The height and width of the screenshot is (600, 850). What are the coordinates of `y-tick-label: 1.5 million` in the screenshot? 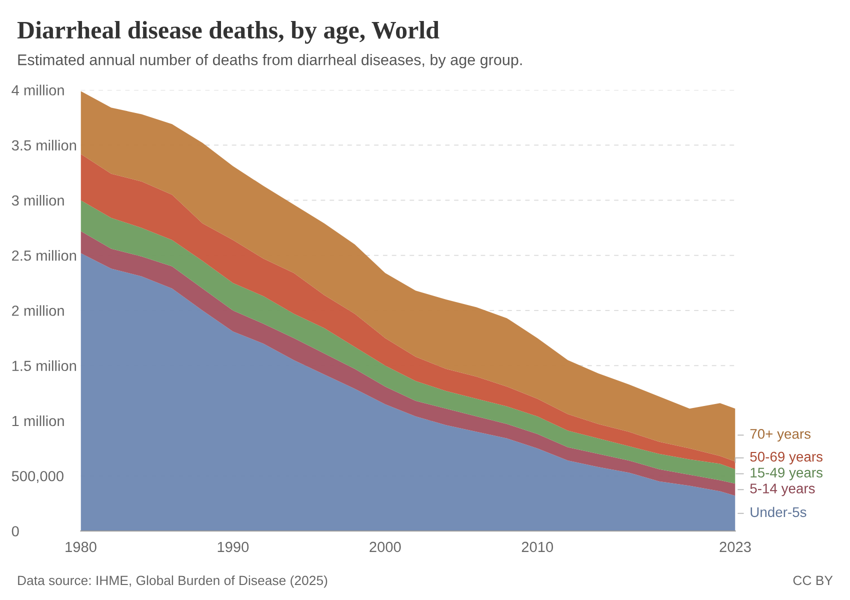 It's located at (44, 366).